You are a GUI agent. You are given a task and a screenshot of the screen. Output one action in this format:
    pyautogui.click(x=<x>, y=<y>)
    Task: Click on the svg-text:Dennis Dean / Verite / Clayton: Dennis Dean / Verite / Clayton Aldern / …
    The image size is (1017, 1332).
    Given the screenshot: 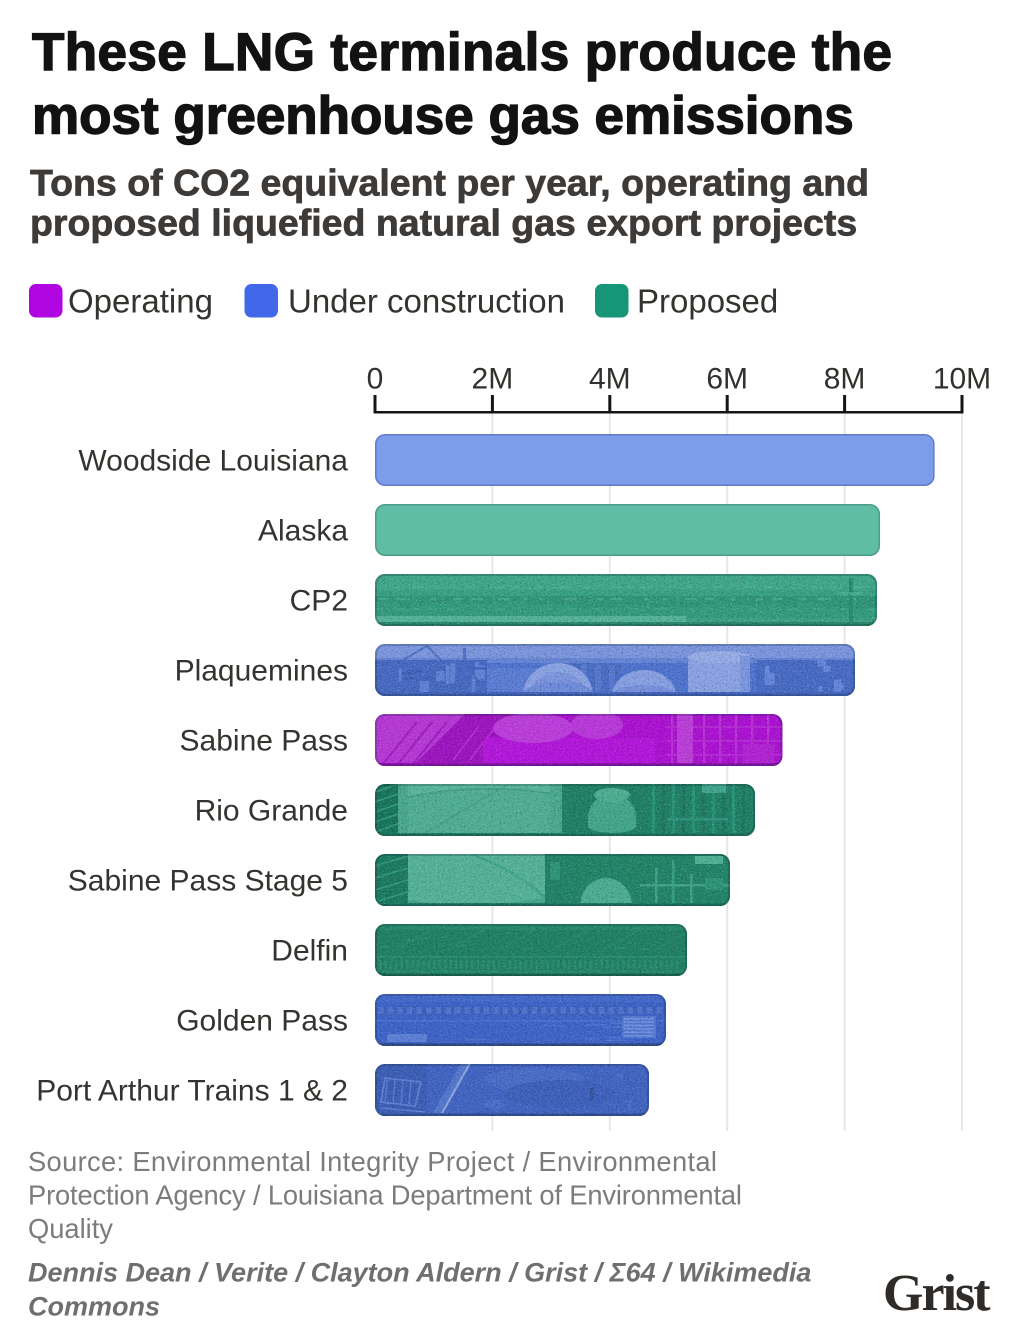 What is the action you would take?
    pyautogui.click(x=419, y=1272)
    